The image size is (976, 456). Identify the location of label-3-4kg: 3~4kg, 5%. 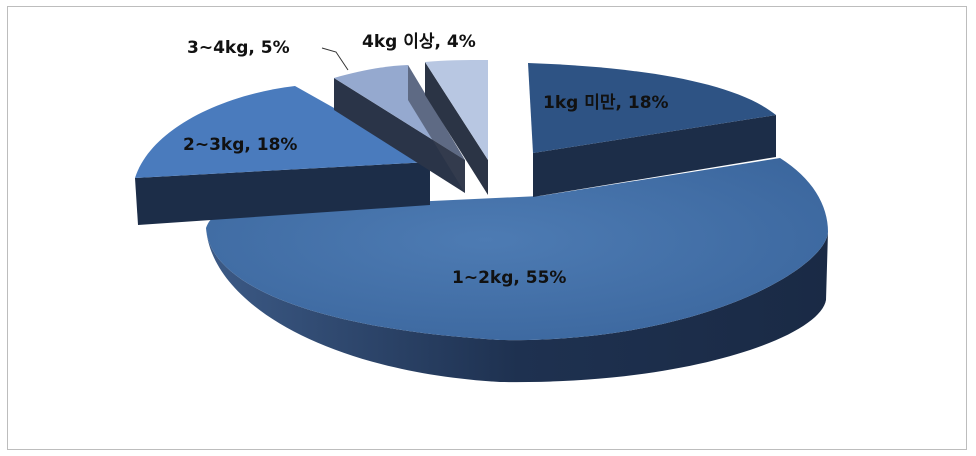
(238, 48).